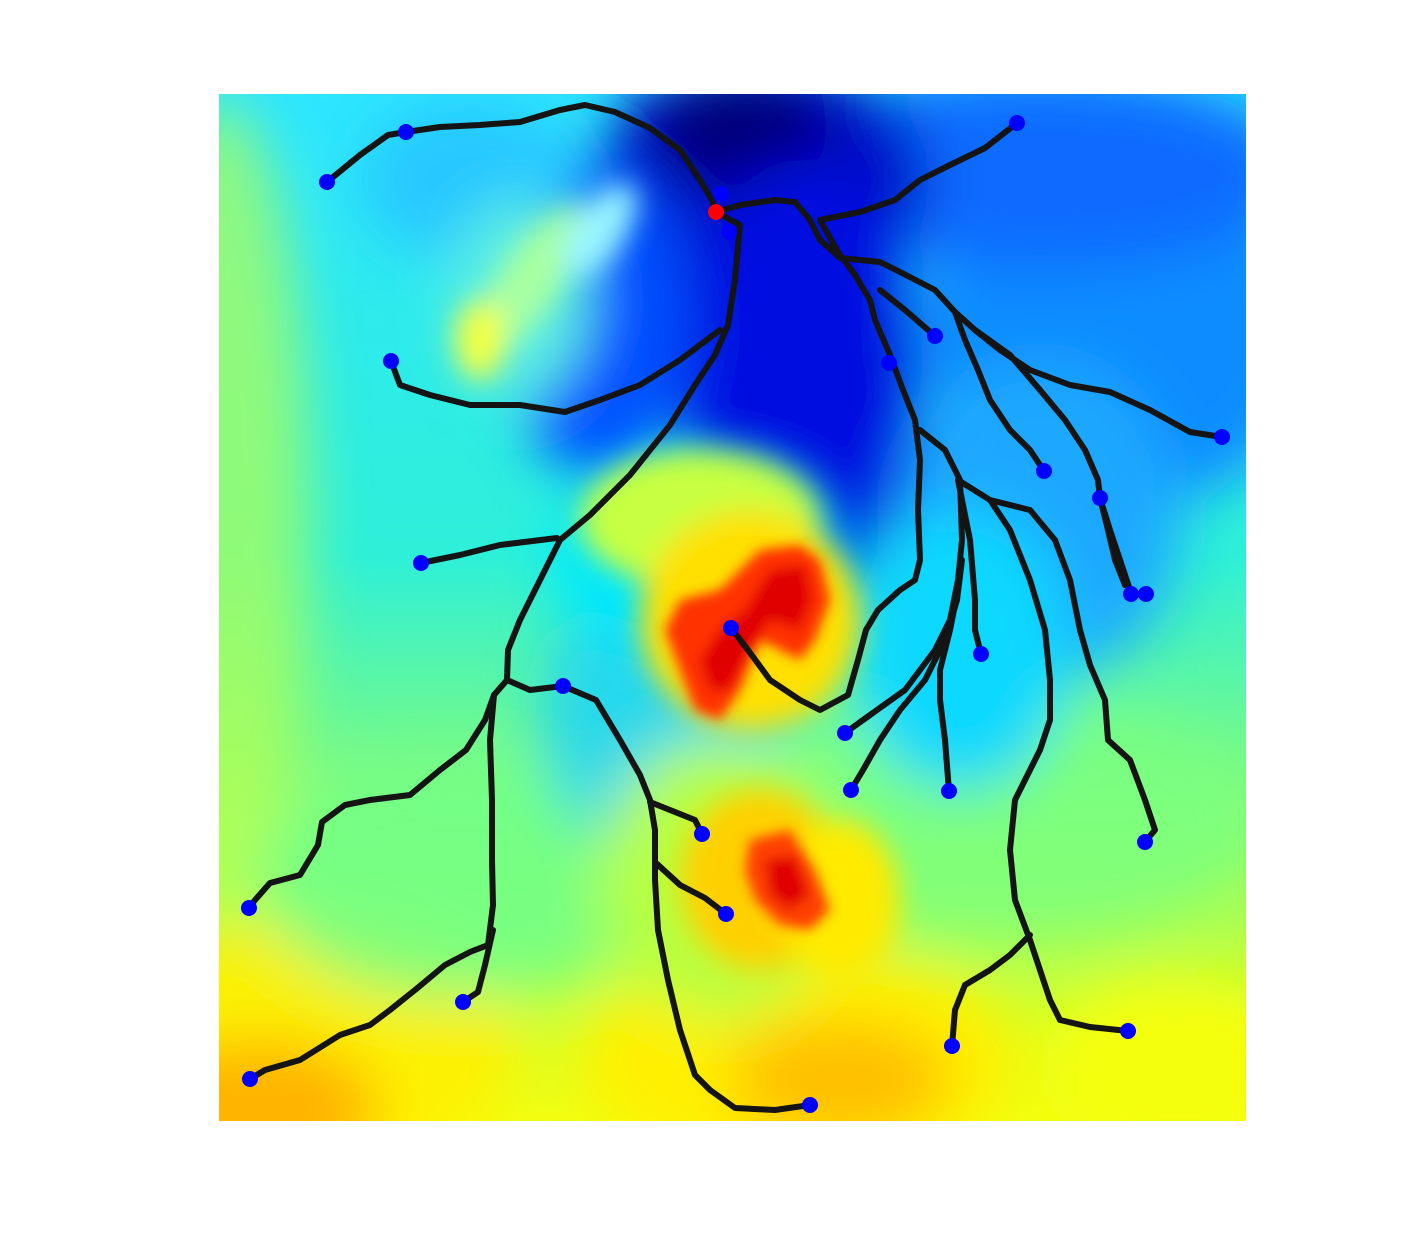  I want to click on outlet-marker, so click(716, 212).